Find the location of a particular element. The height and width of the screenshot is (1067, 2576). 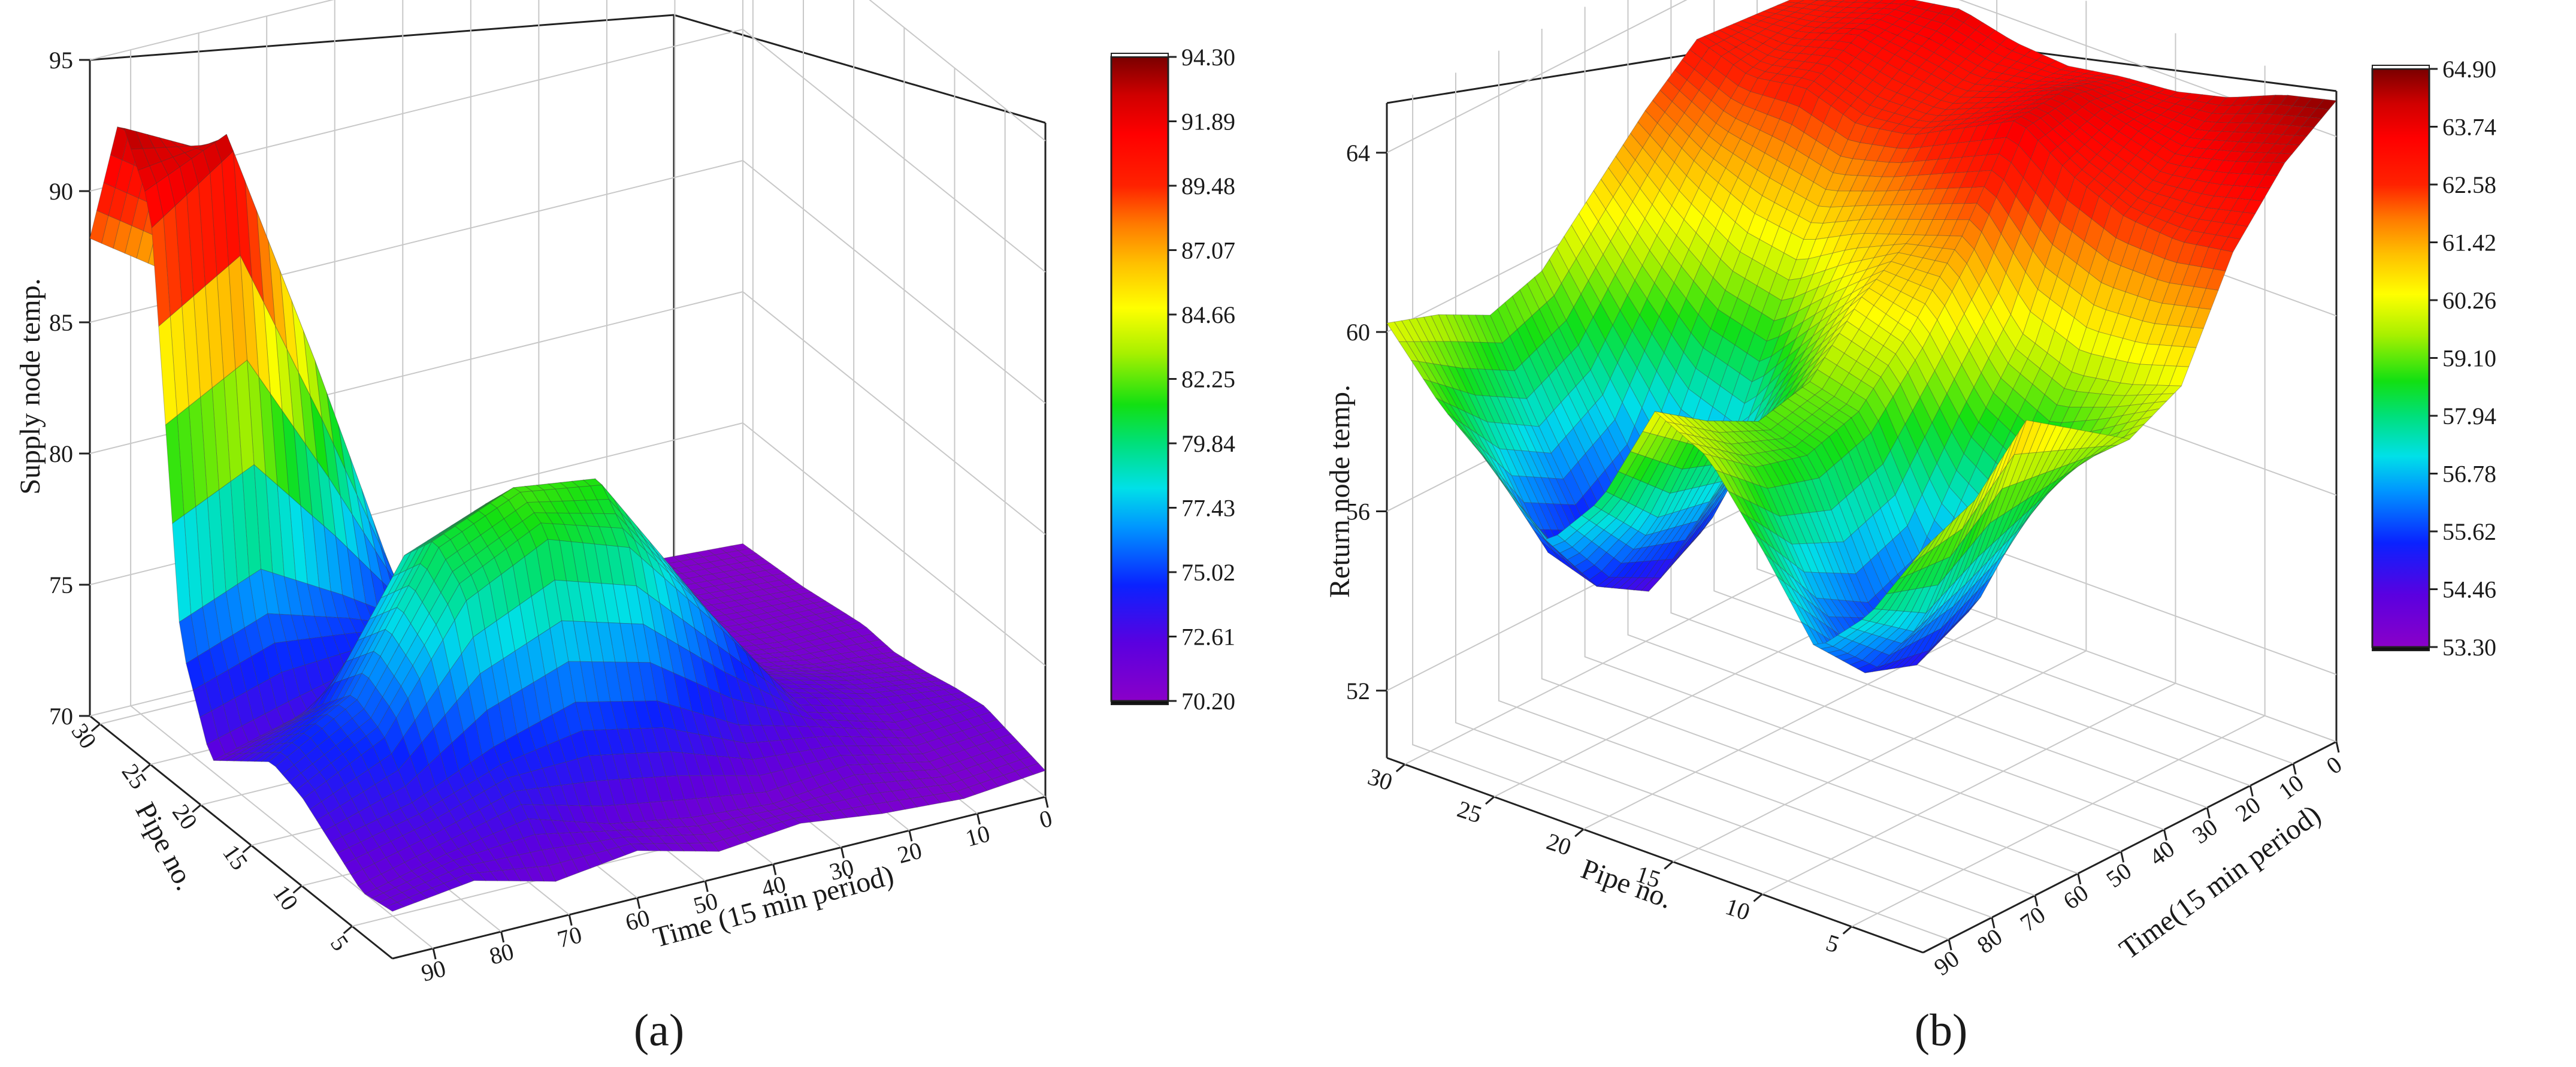

time-tick-label: 60 is located at coordinates (637, 920).